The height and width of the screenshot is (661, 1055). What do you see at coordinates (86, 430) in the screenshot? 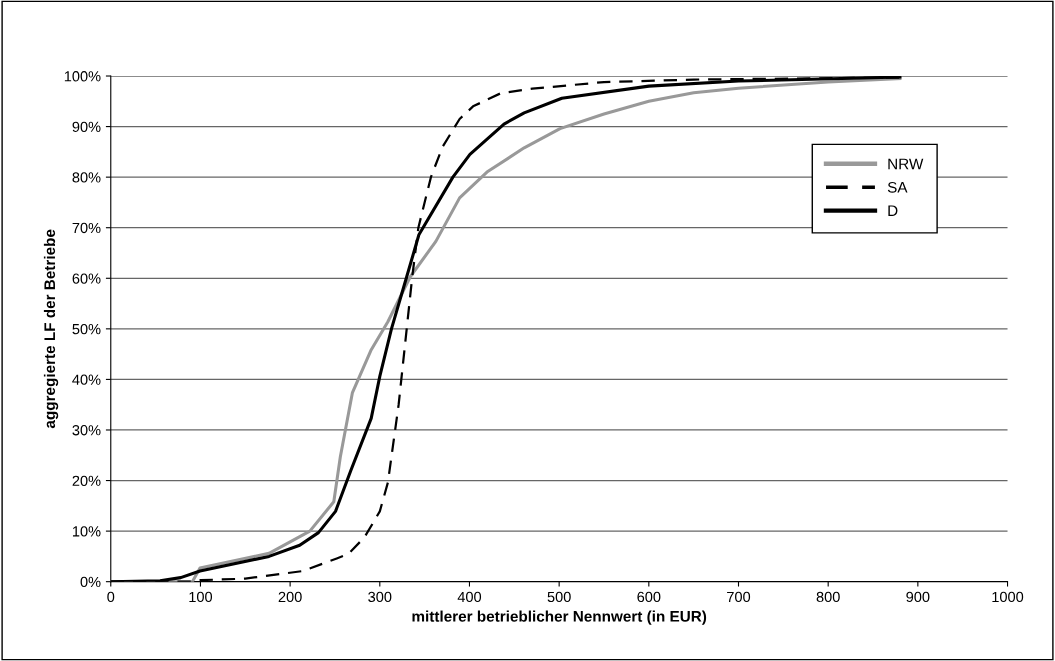
I see `y-tick-label: 30%` at bounding box center [86, 430].